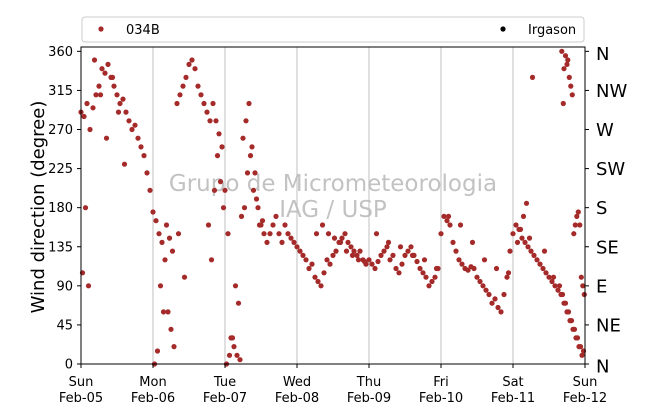 The image size is (650, 409). What do you see at coordinates (368, 382) in the screenshot?
I see `x-tick-day: Thu` at bounding box center [368, 382].